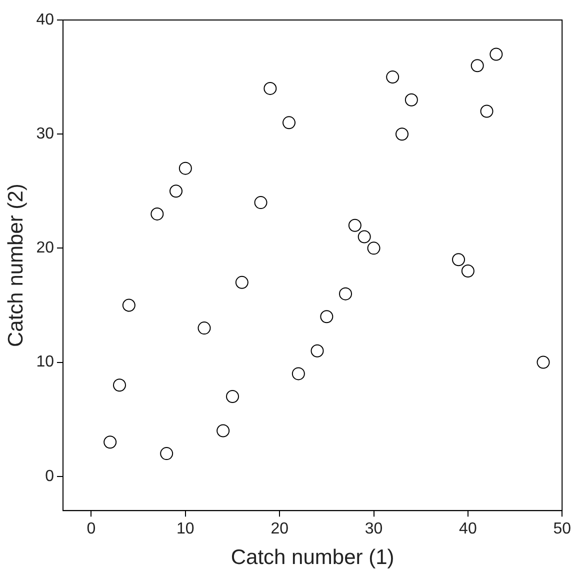 This screenshot has height=575, width=574. Describe the element at coordinates (45, 362) in the screenshot. I see `y-tick-label: 10` at that location.